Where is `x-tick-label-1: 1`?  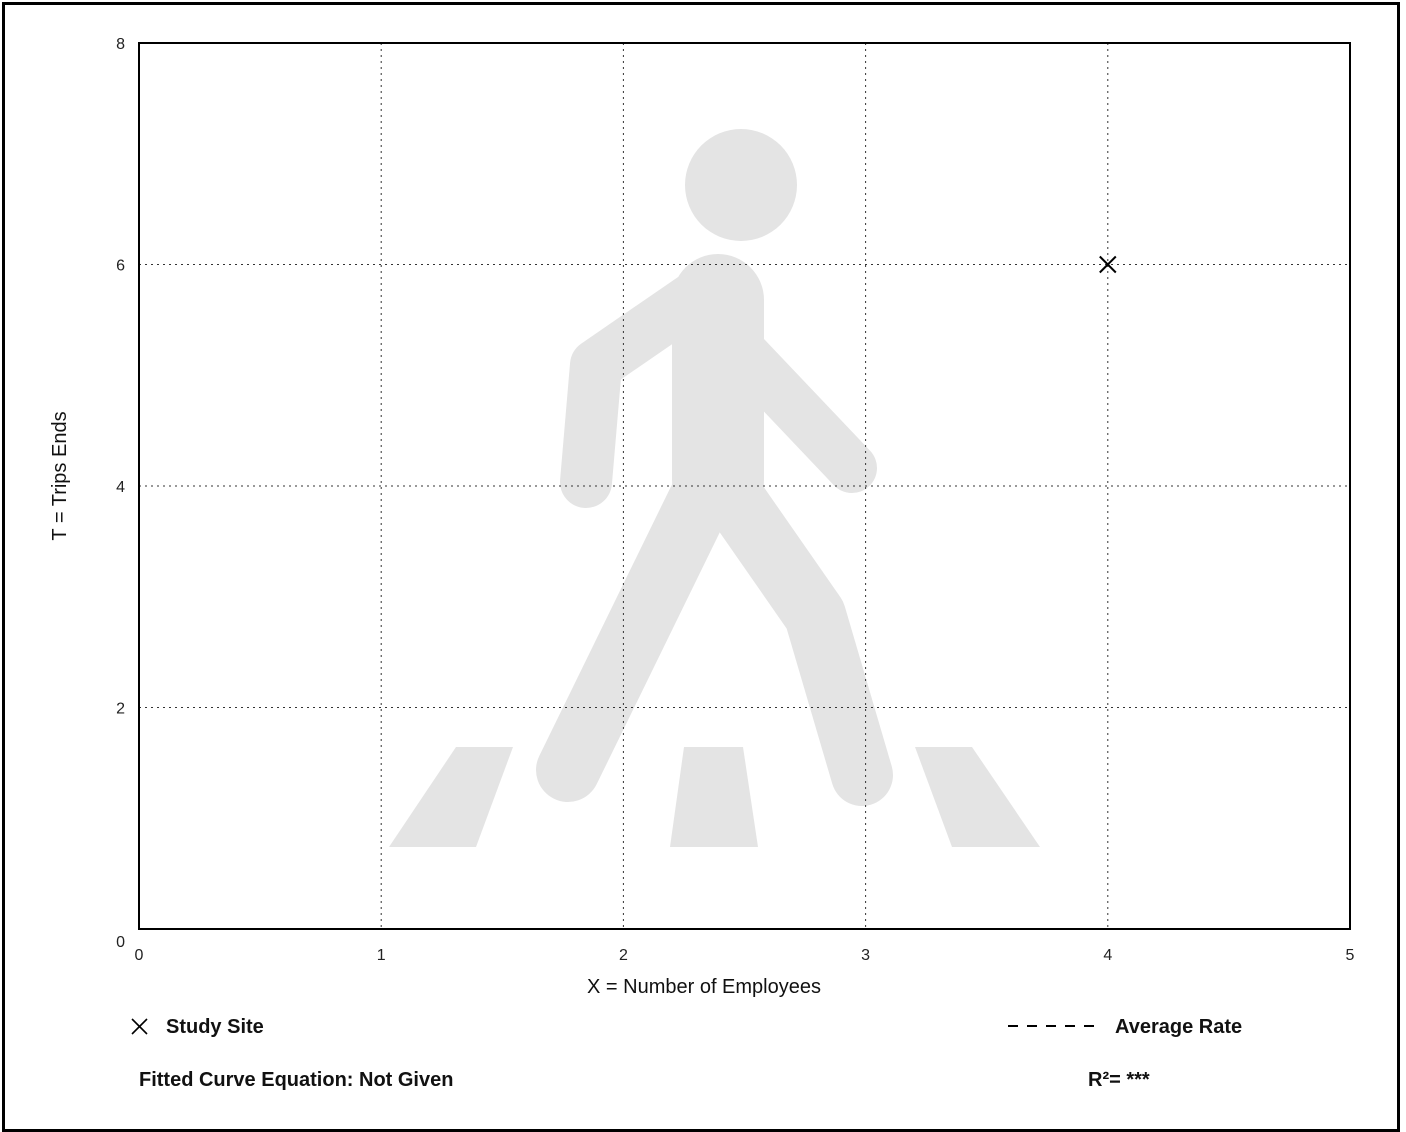 x-tick-label-1: 1 is located at coordinates (381, 955).